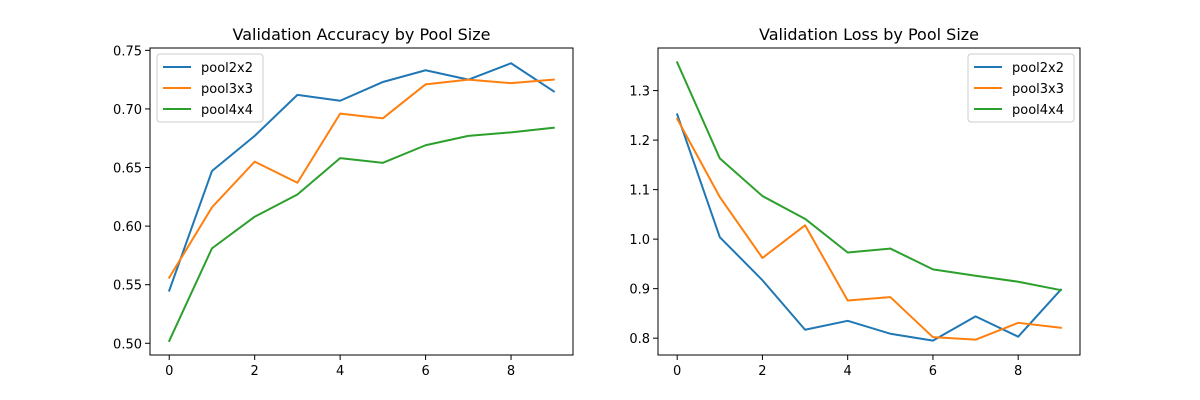 The image size is (1200, 400). Describe the element at coordinates (639, 290) in the screenshot. I see `loss-y-tick-label: 0.9` at that location.